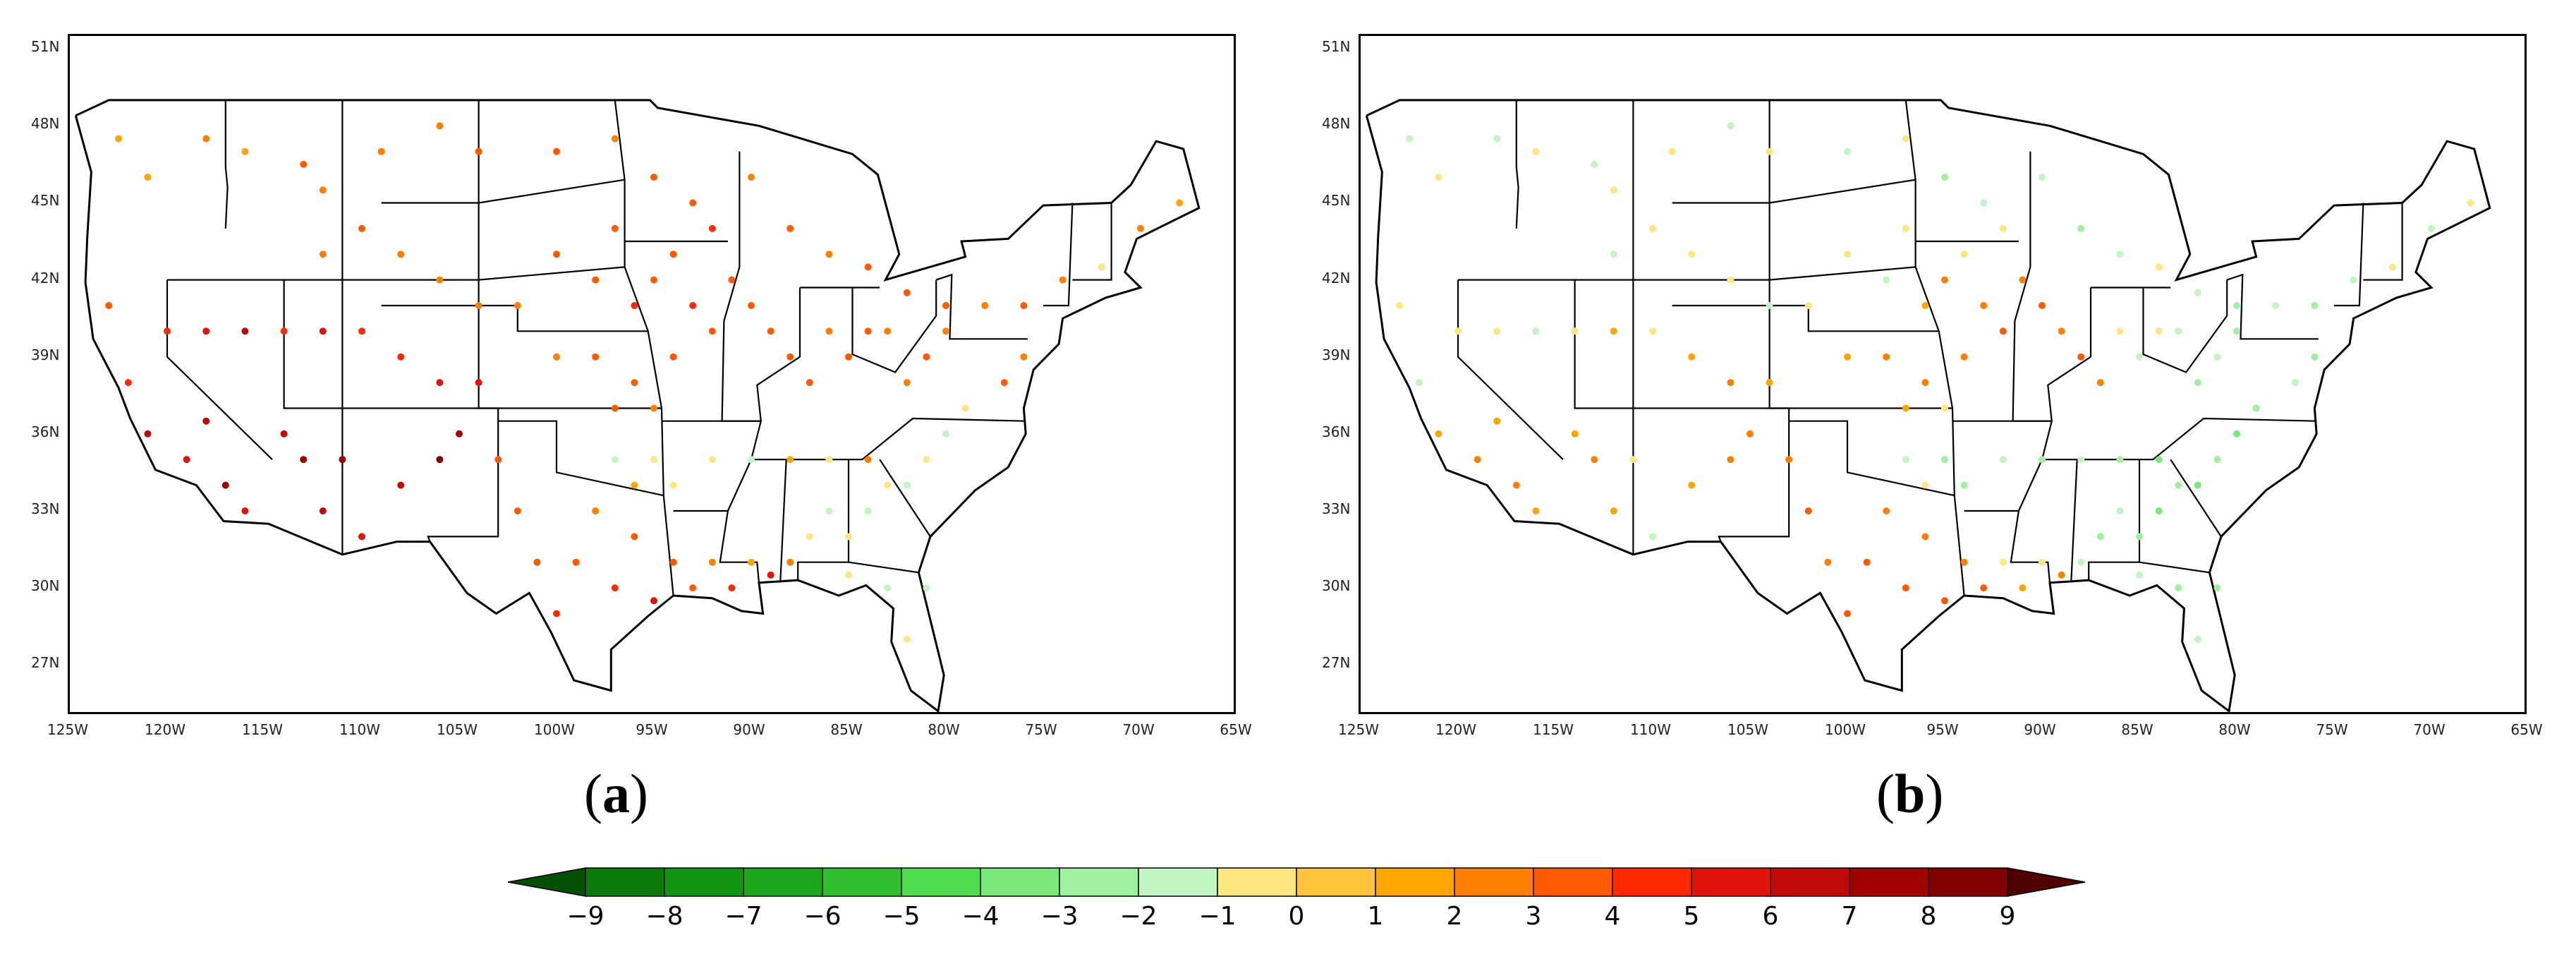 This screenshot has width=2576, height=971. I want to click on colorbar-label: 3, so click(1533, 916).